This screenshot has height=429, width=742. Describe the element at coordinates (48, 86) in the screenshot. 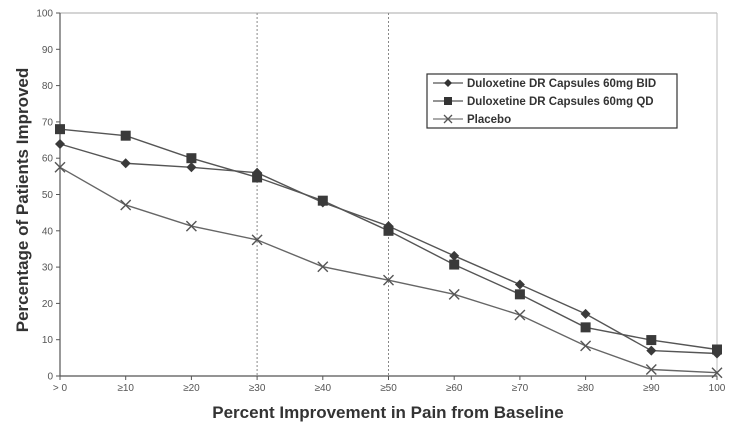

I see `y-tick-label: 80` at that location.